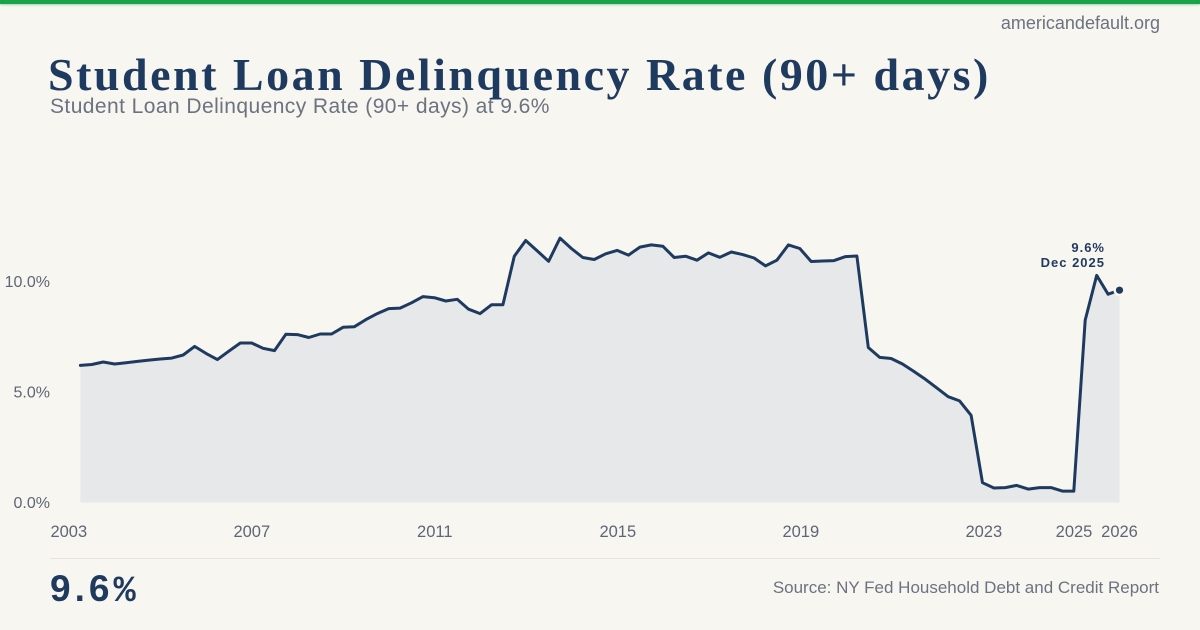  Describe the element at coordinates (27, 282) in the screenshot. I see `svg-text: 10.0%` at that location.